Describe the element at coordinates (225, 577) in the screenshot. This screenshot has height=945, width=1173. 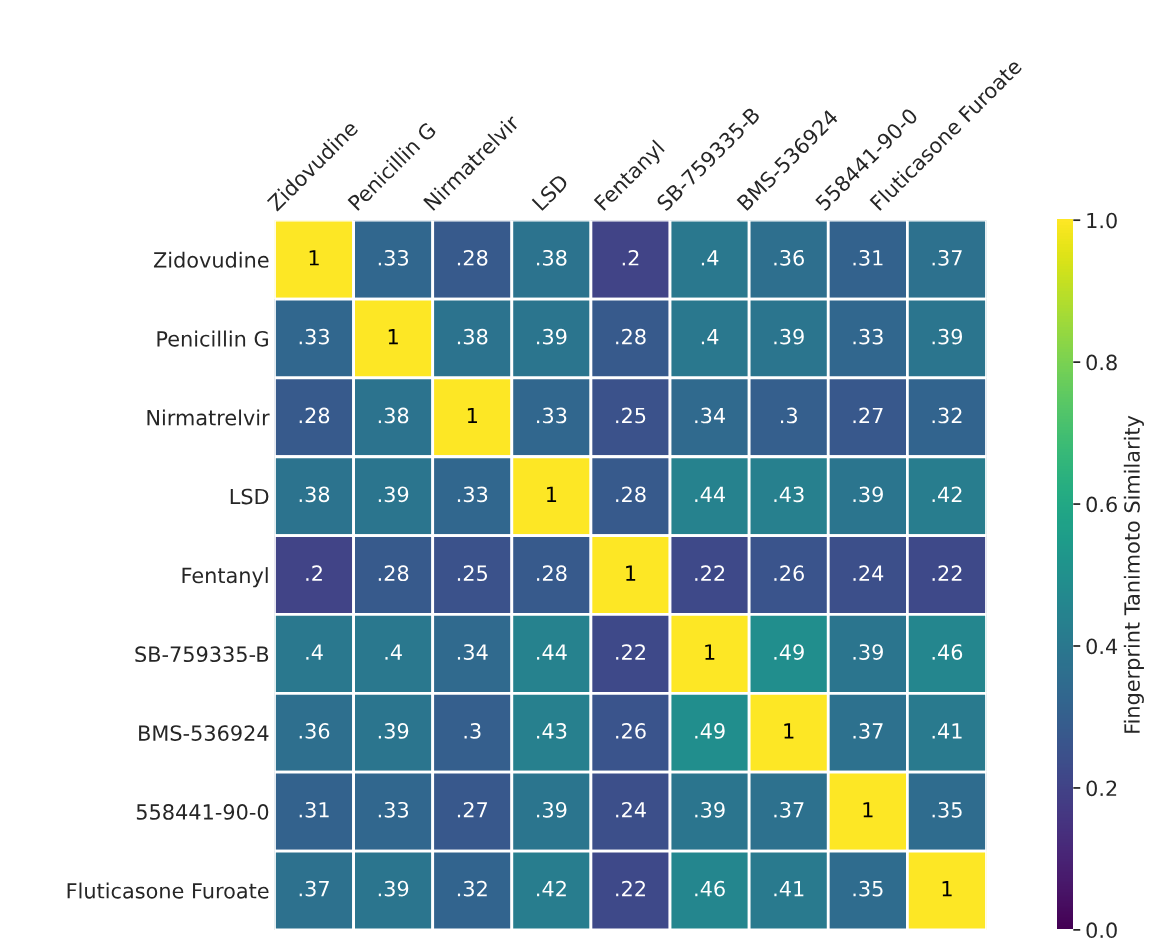
I see `y-tick-label: Fentanyl` at that location.